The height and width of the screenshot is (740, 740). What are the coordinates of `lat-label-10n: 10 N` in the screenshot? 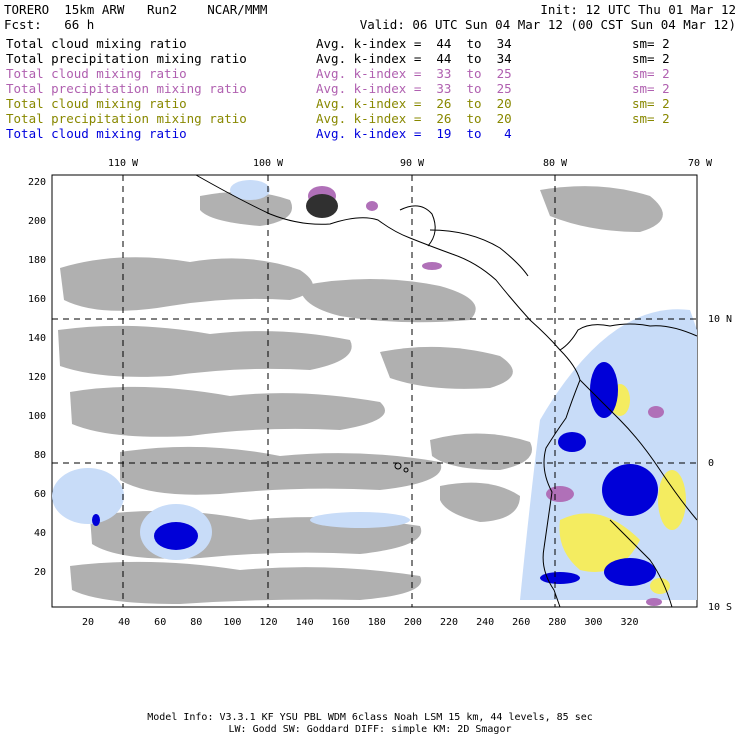 It's located at (720, 319).